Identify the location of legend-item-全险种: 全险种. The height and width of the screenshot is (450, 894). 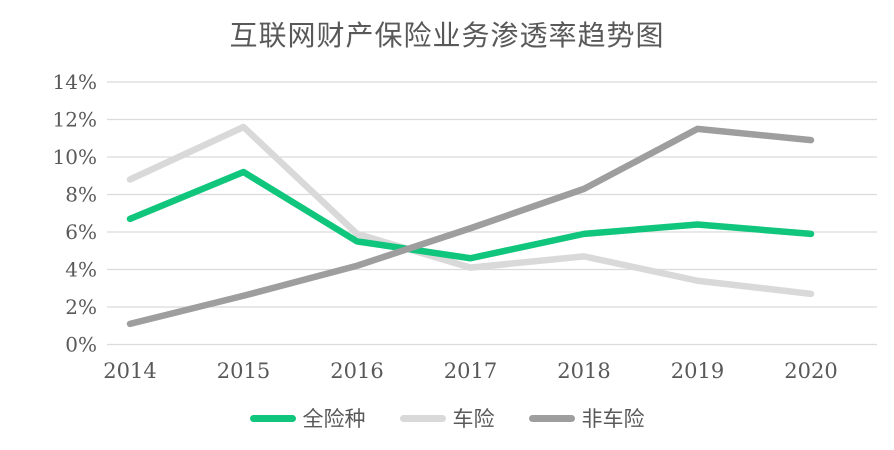
(307, 418).